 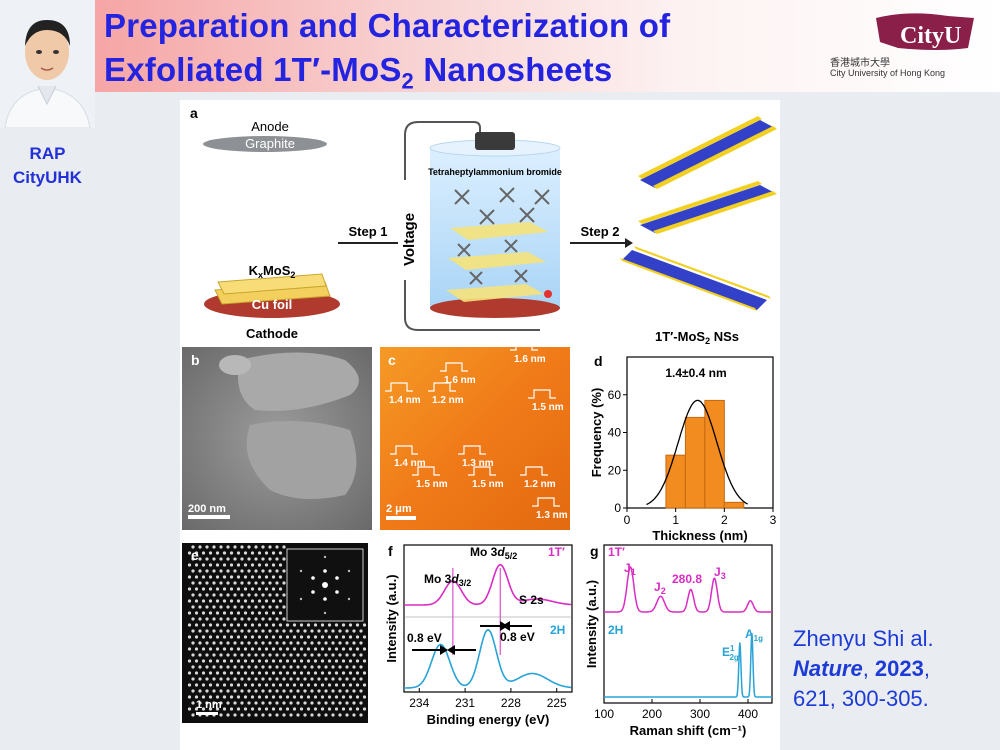 What do you see at coordinates (194, 113) in the screenshot?
I see `panel-a-label: a` at bounding box center [194, 113].